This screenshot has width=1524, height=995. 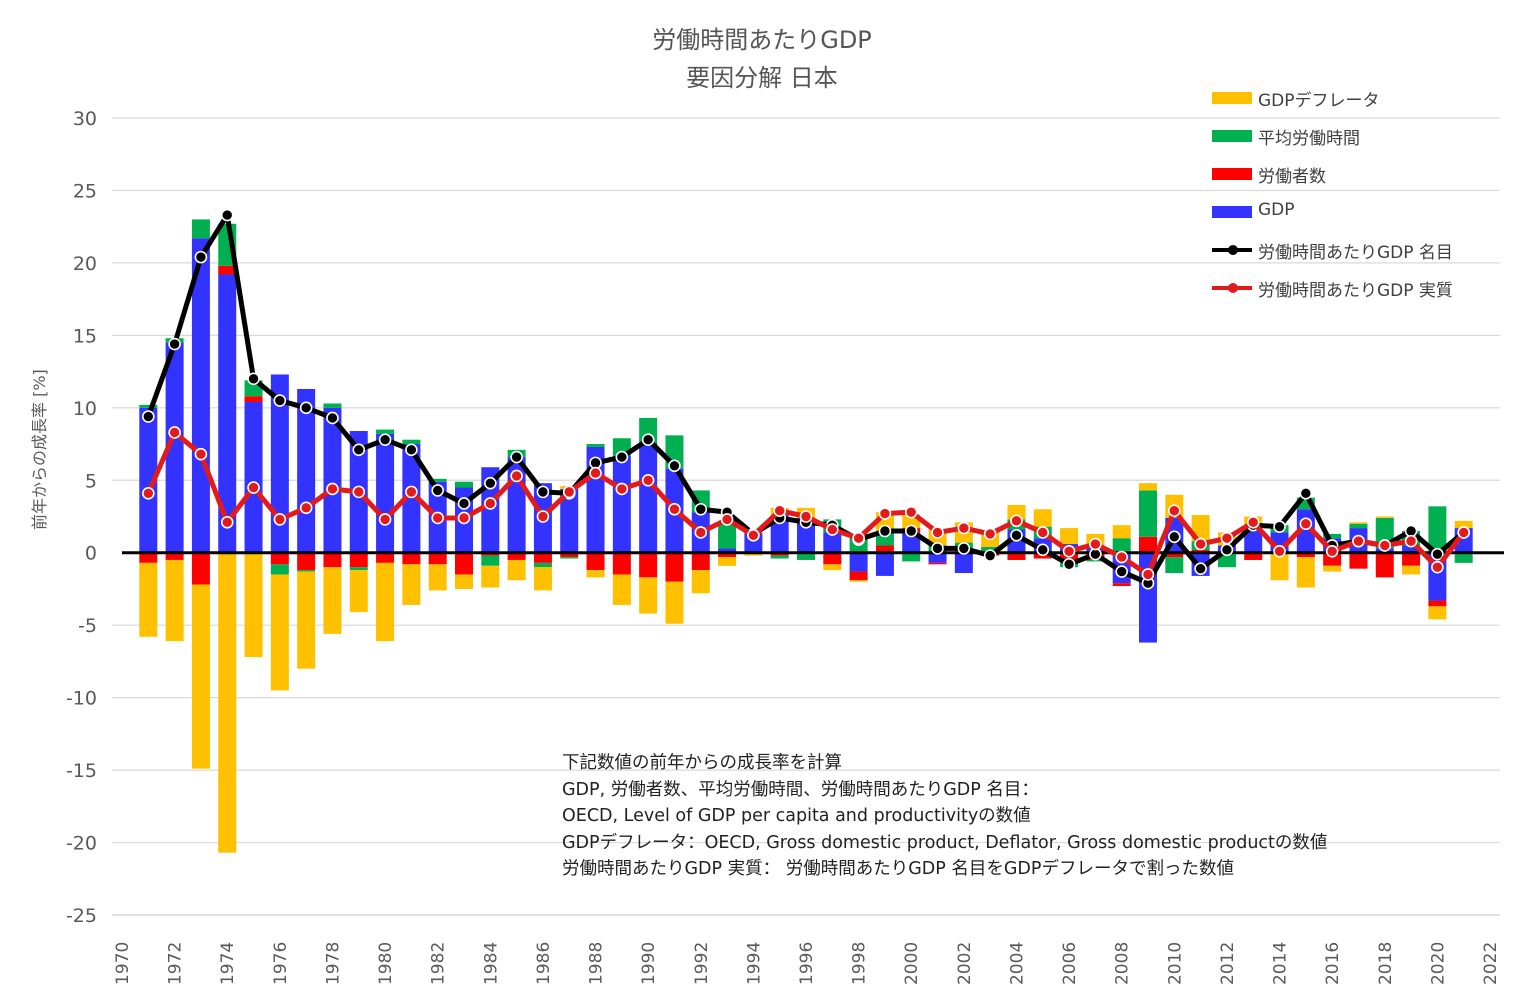 What do you see at coordinates (1232, 212) in the screenshot?
I see `legend-swatch-gdp` at bounding box center [1232, 212].